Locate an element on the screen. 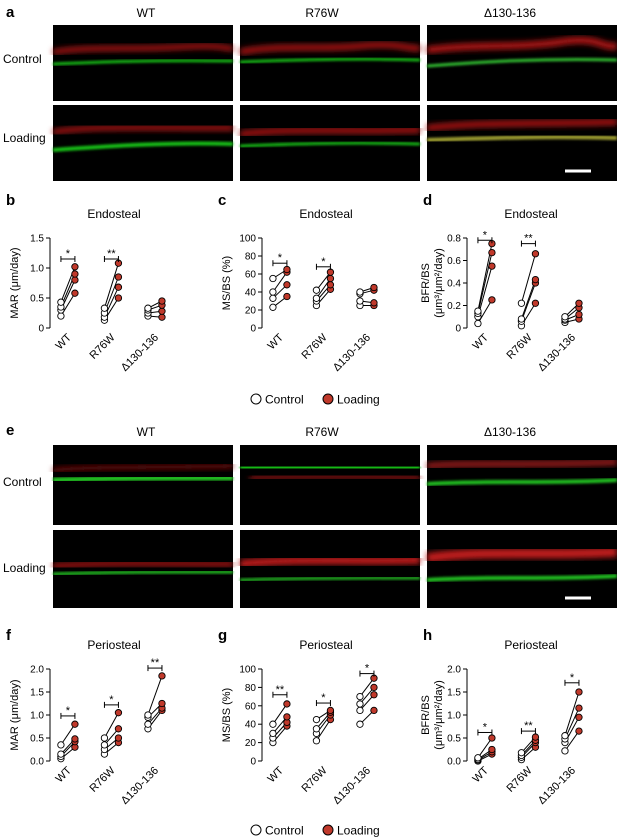  y-axis-label: BFR/BS(μm³/μm²/day) is located at coordinates (432, 715).